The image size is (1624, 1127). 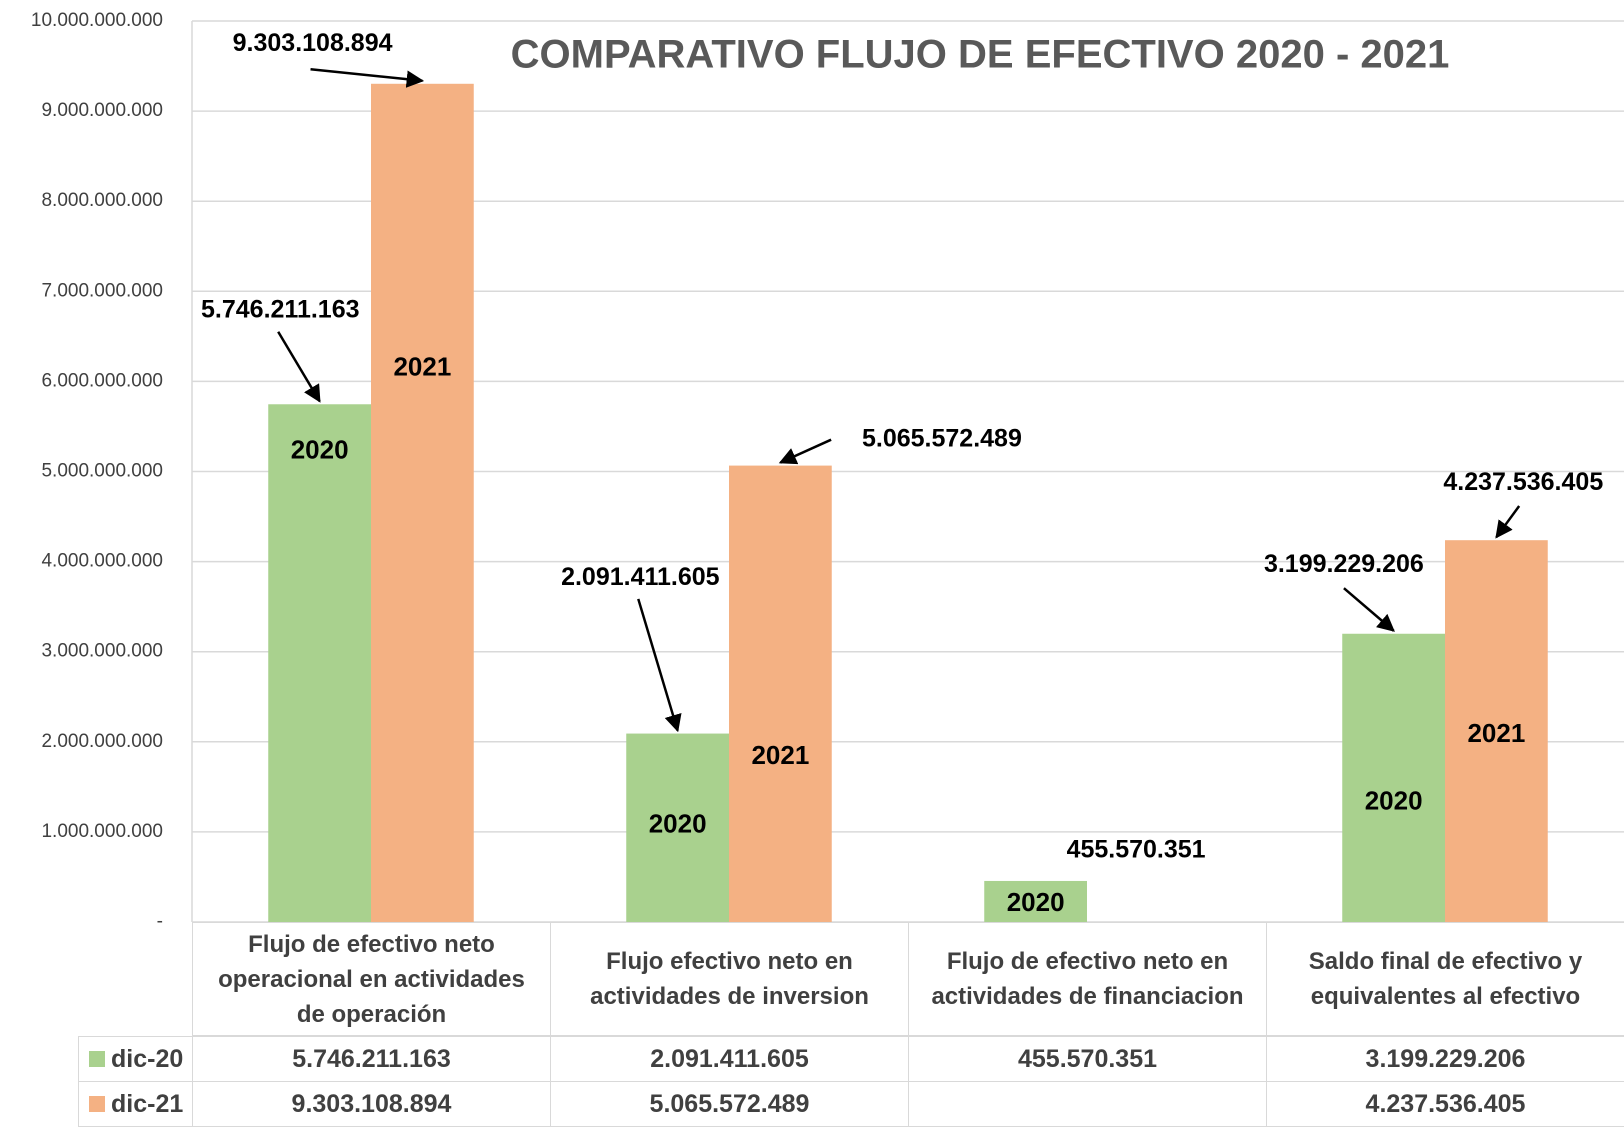 What do you see at coordinates (942, 438) in the screenshot?
I see `value-label: 5.065.572.489` at bounding box center [942, 438].